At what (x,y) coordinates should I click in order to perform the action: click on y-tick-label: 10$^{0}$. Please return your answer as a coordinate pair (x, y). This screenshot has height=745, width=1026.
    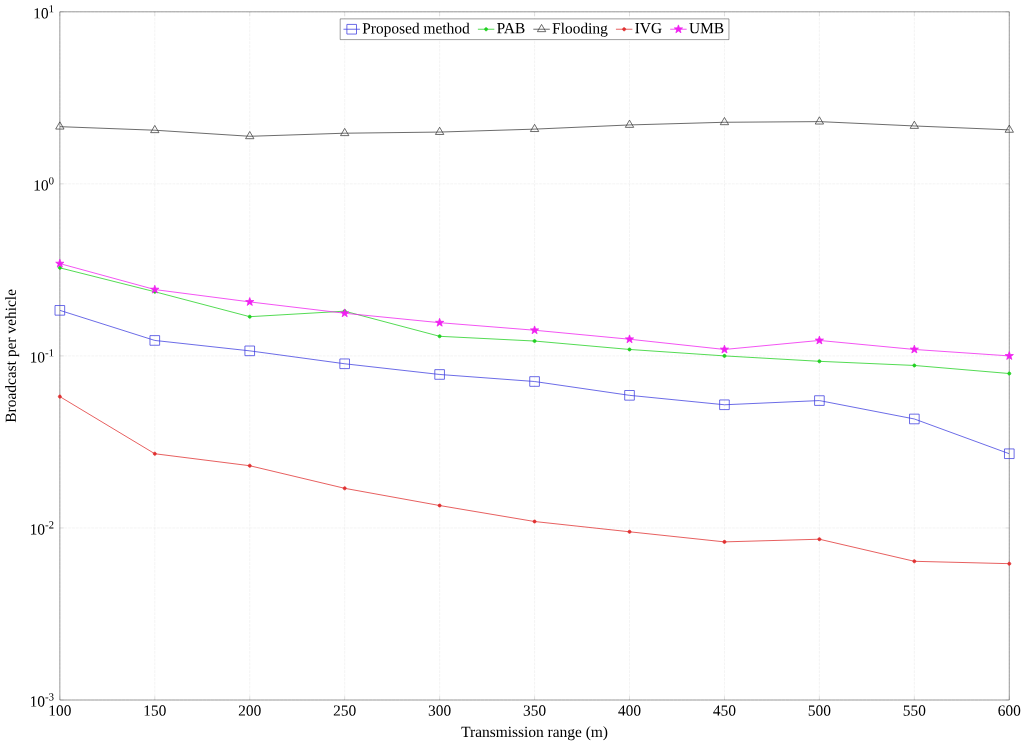
    Looking at the image, I should click on (44, 183).